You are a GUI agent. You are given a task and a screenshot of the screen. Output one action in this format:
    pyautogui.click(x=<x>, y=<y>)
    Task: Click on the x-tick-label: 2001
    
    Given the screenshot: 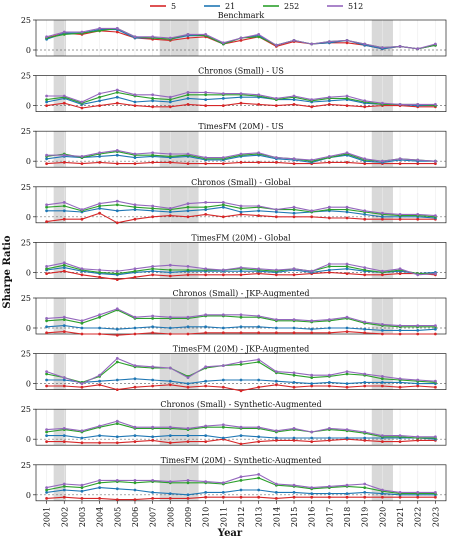 What is the action you would take?
    pyautogui.click(x=47, y=517)
    